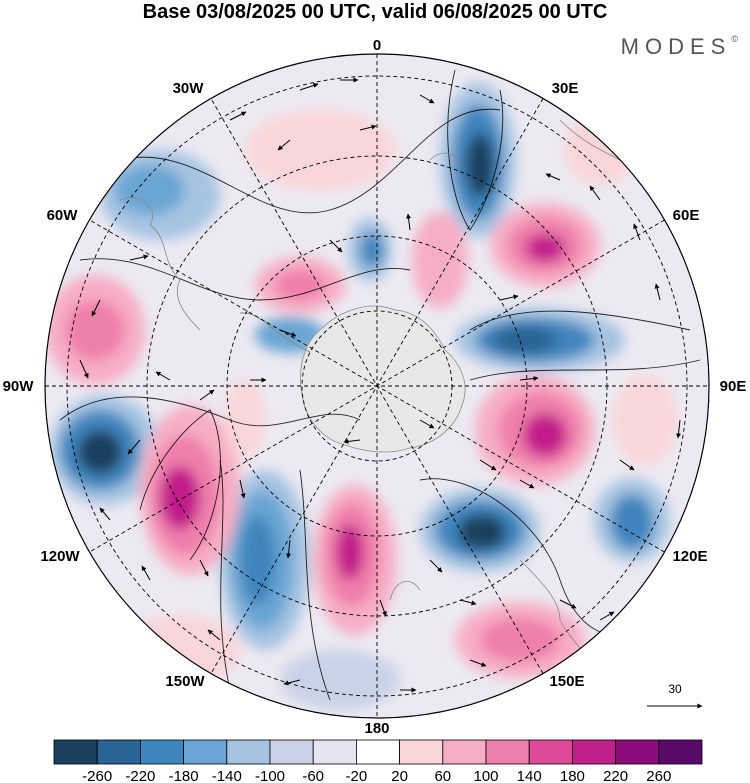 Image resolution: width=750 pixels, height=783 pixels. Describe the element at coordinates (734, 39) in the screenshot. I see `brand-mark: ©` at that location.